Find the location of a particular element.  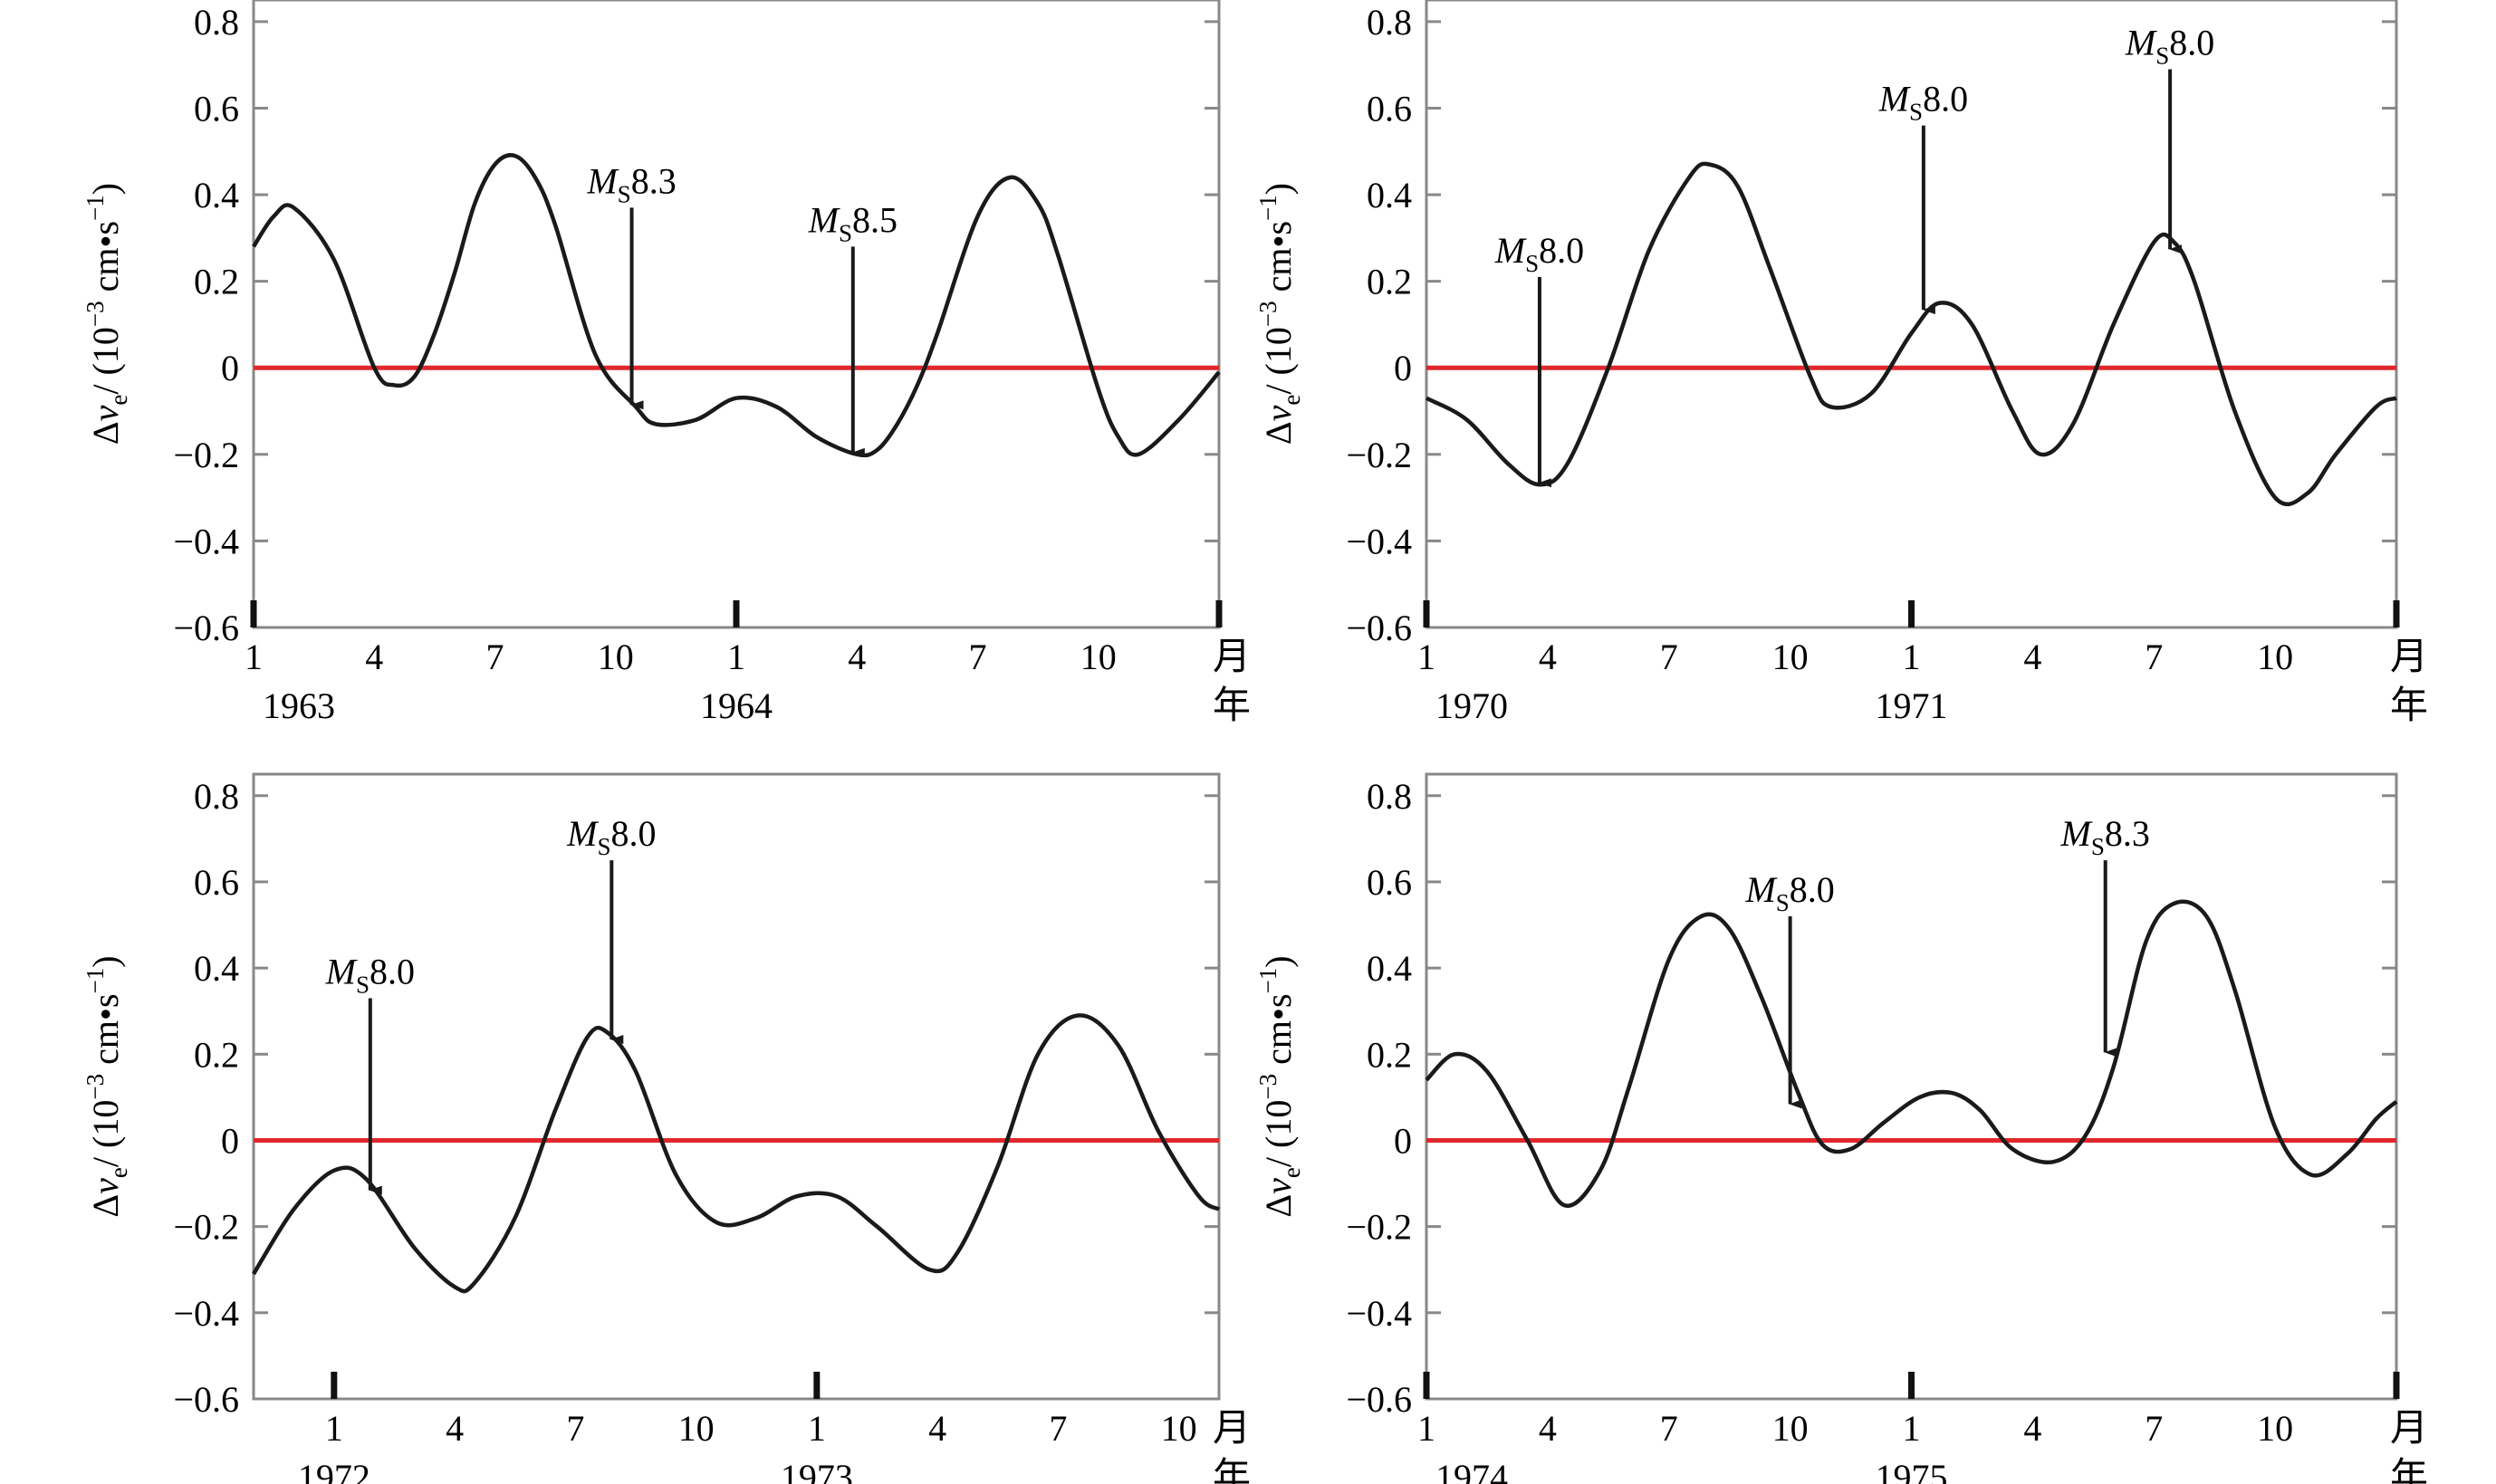

year-label: 1963 is located at coordinates (299, 705).